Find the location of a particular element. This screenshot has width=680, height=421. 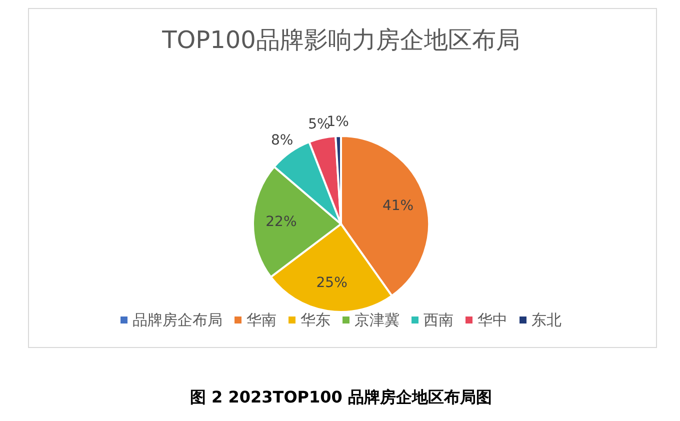

caption: 图 2 2023TOP100 品牌房企地区布局图 is located at coordinates (341, 397).